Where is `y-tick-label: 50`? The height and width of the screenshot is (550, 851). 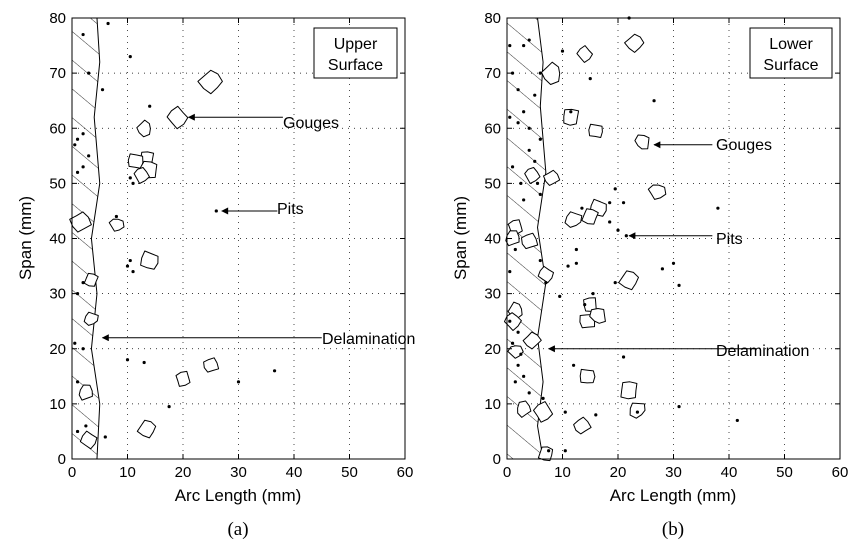 y-tick-label: 50 is located at coordinates (57, 183).